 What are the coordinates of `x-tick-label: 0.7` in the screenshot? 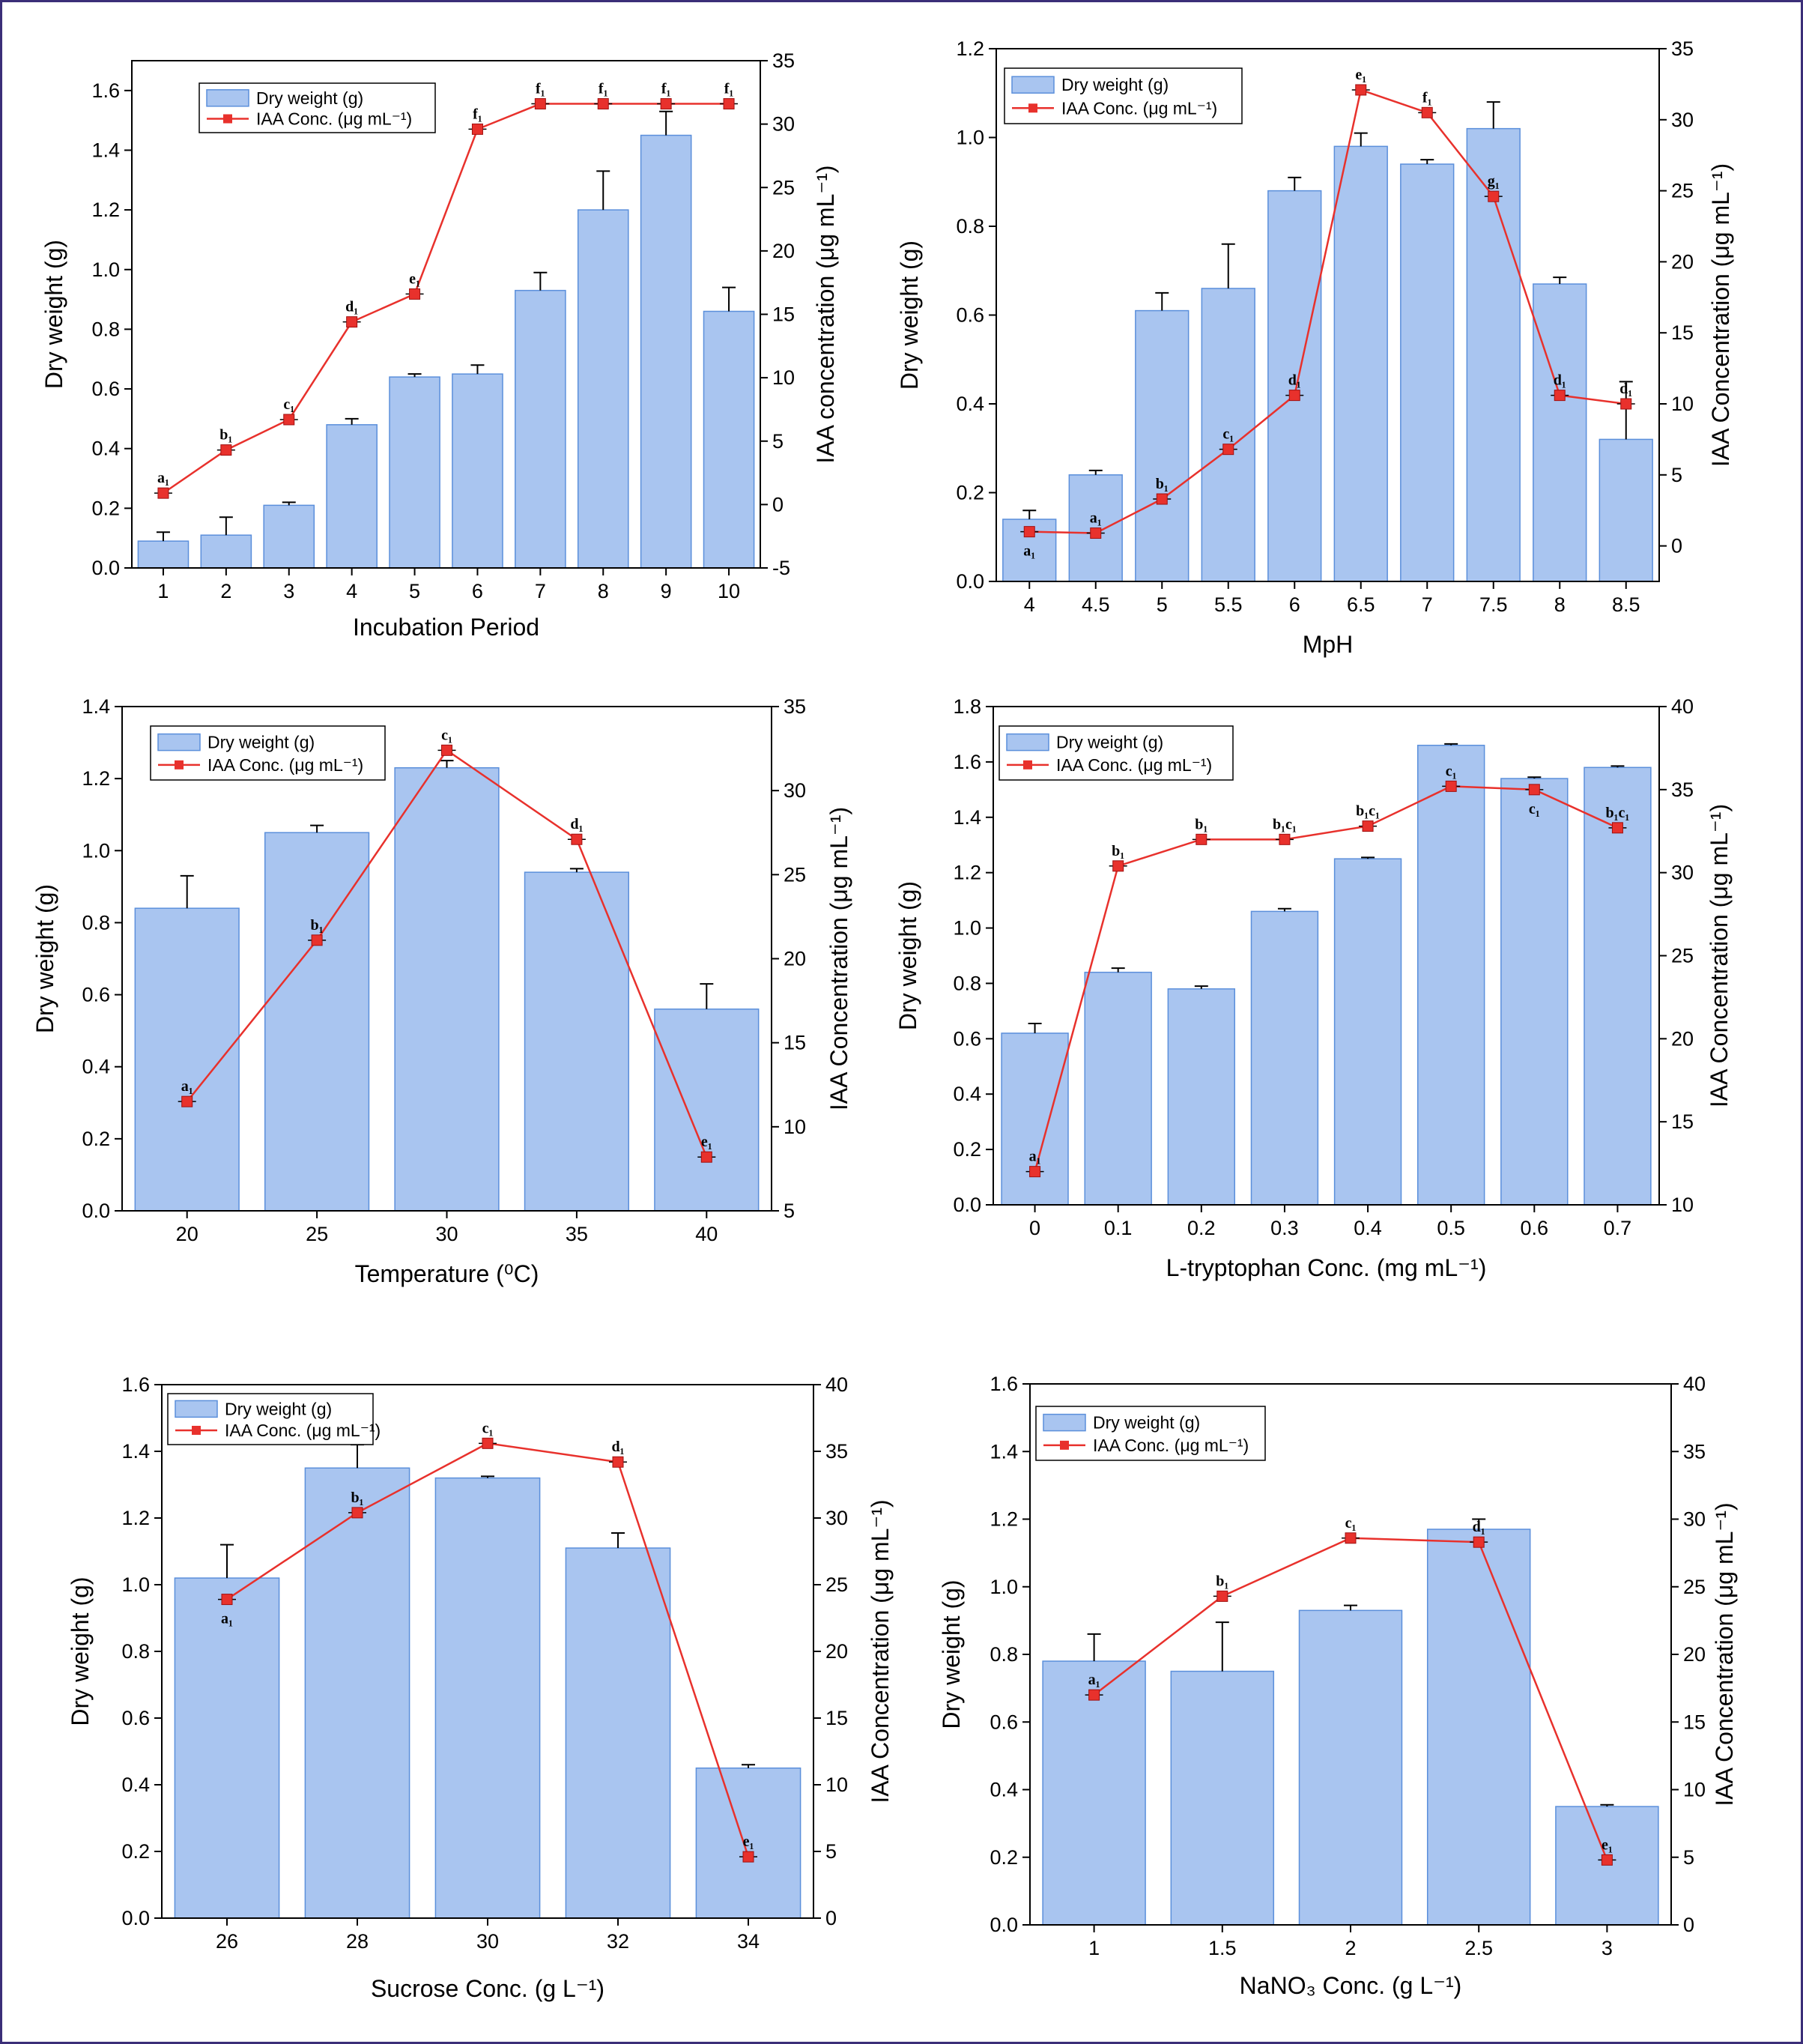 It's located at (1618, 1228).